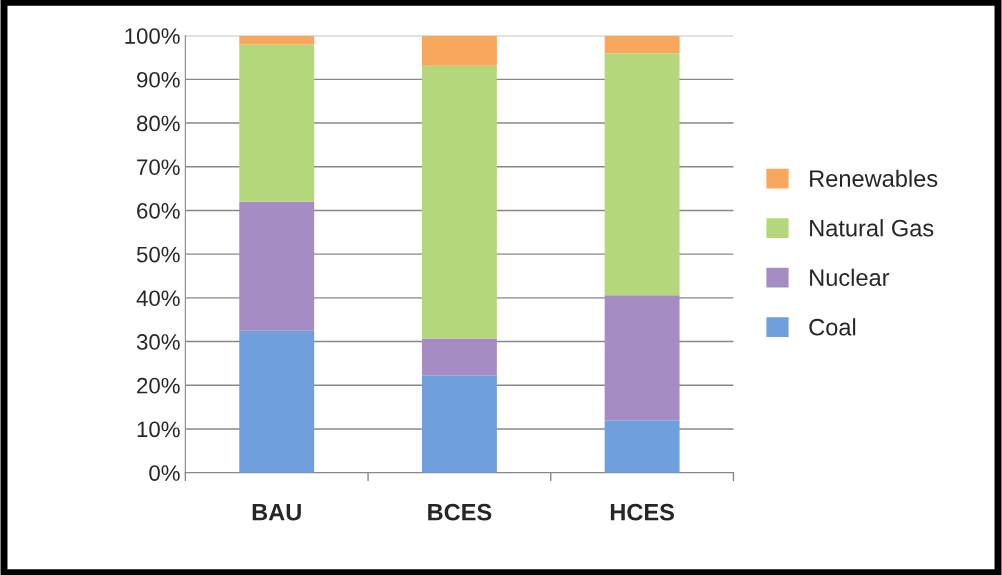 Image resolution: width=1002 pixels, height=575 pixels. Describe the element at coordinates (158, 429) in the screenshot. I see `y-tick-label: 10%` at that location.